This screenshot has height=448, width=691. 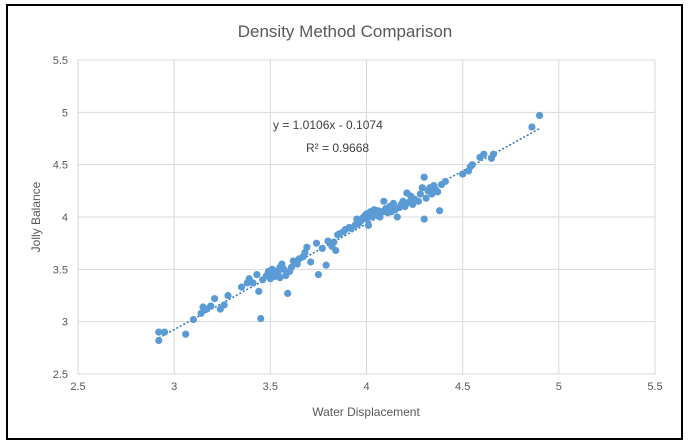 What do you see at coordinates (654, 387) in the screenshot?
I see `x-tick-label: 5.5` at bounding box center [654, 387].